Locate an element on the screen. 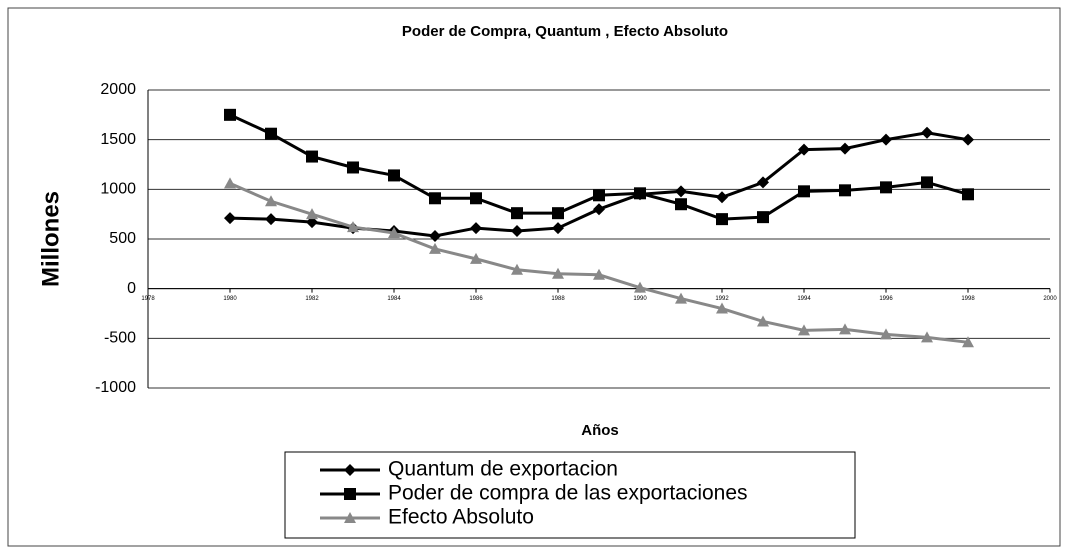 The image size is (1067, 552). y-tick-label: 2000 is located at coordinates (118, 89).